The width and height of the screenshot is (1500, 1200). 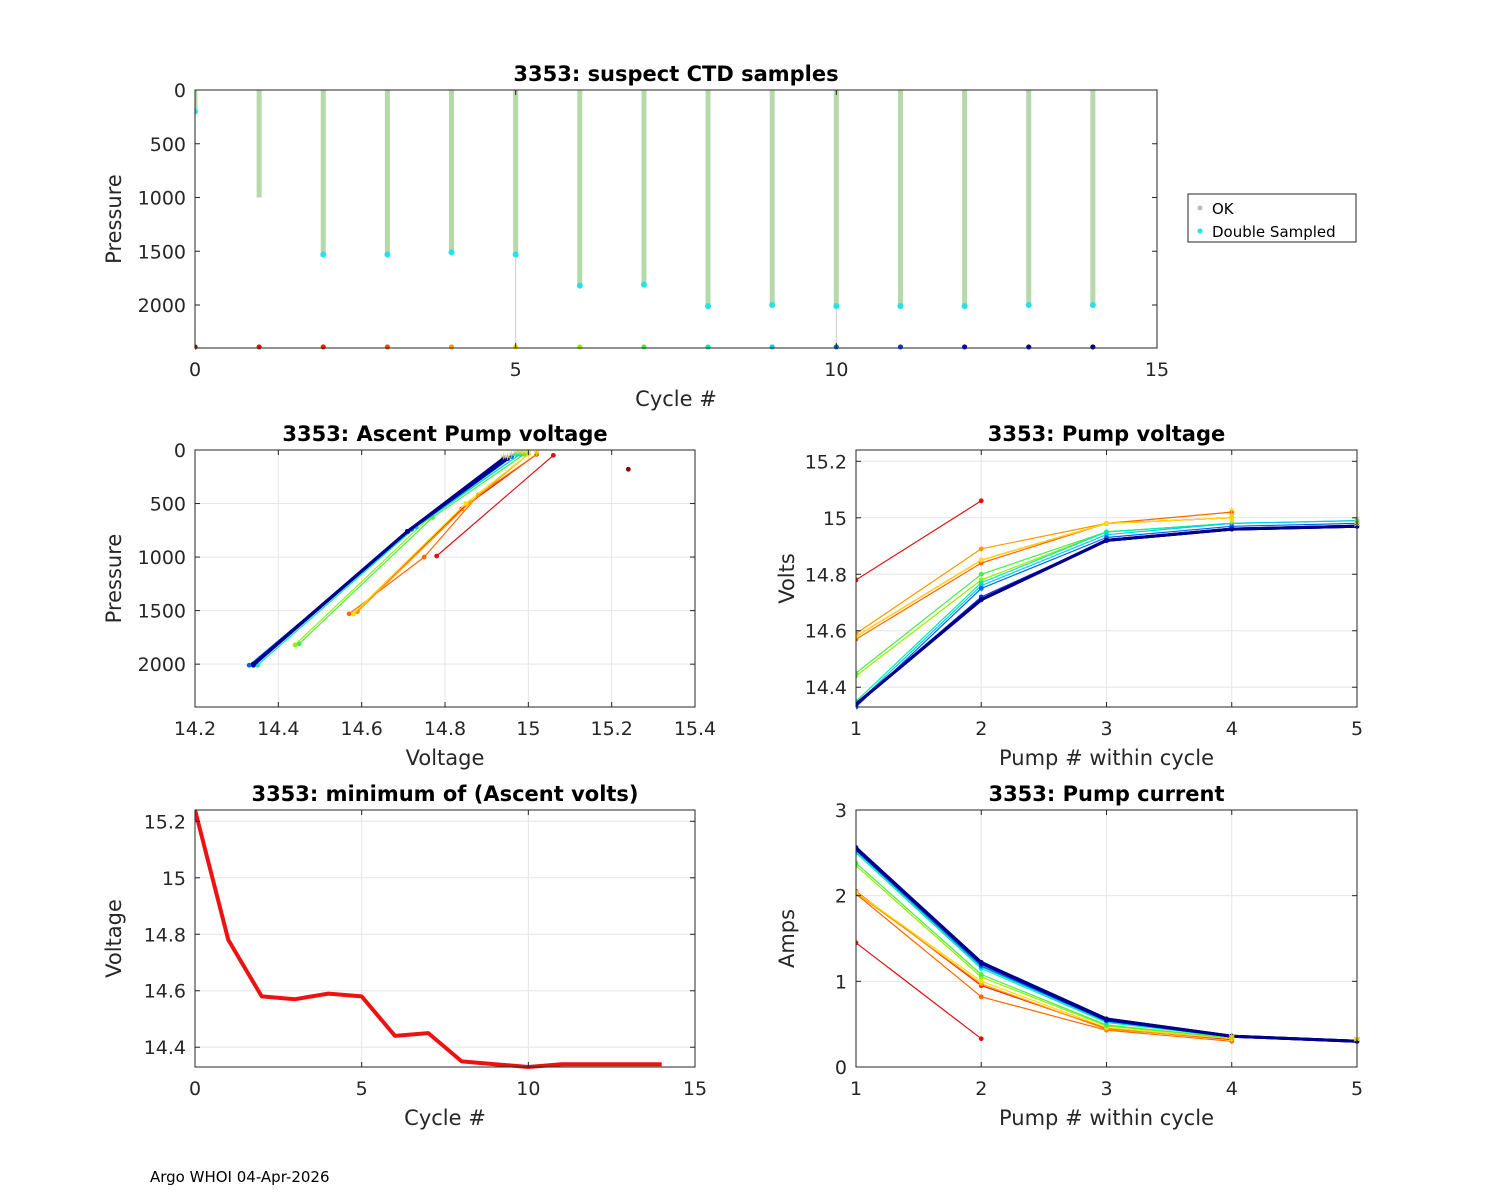 I want to click on y-axis-label: Voltage, so click(x=114, y=938).